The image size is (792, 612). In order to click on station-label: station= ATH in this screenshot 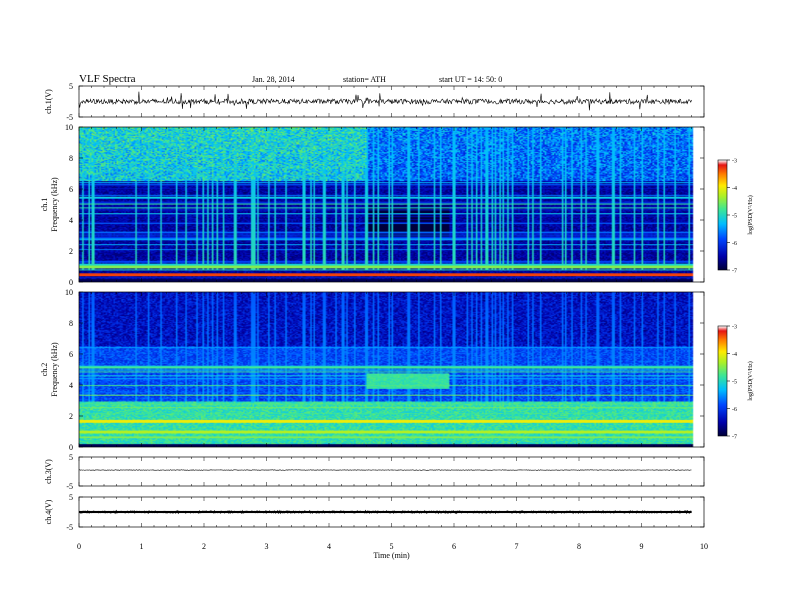, I will do `click(364, 79)`.